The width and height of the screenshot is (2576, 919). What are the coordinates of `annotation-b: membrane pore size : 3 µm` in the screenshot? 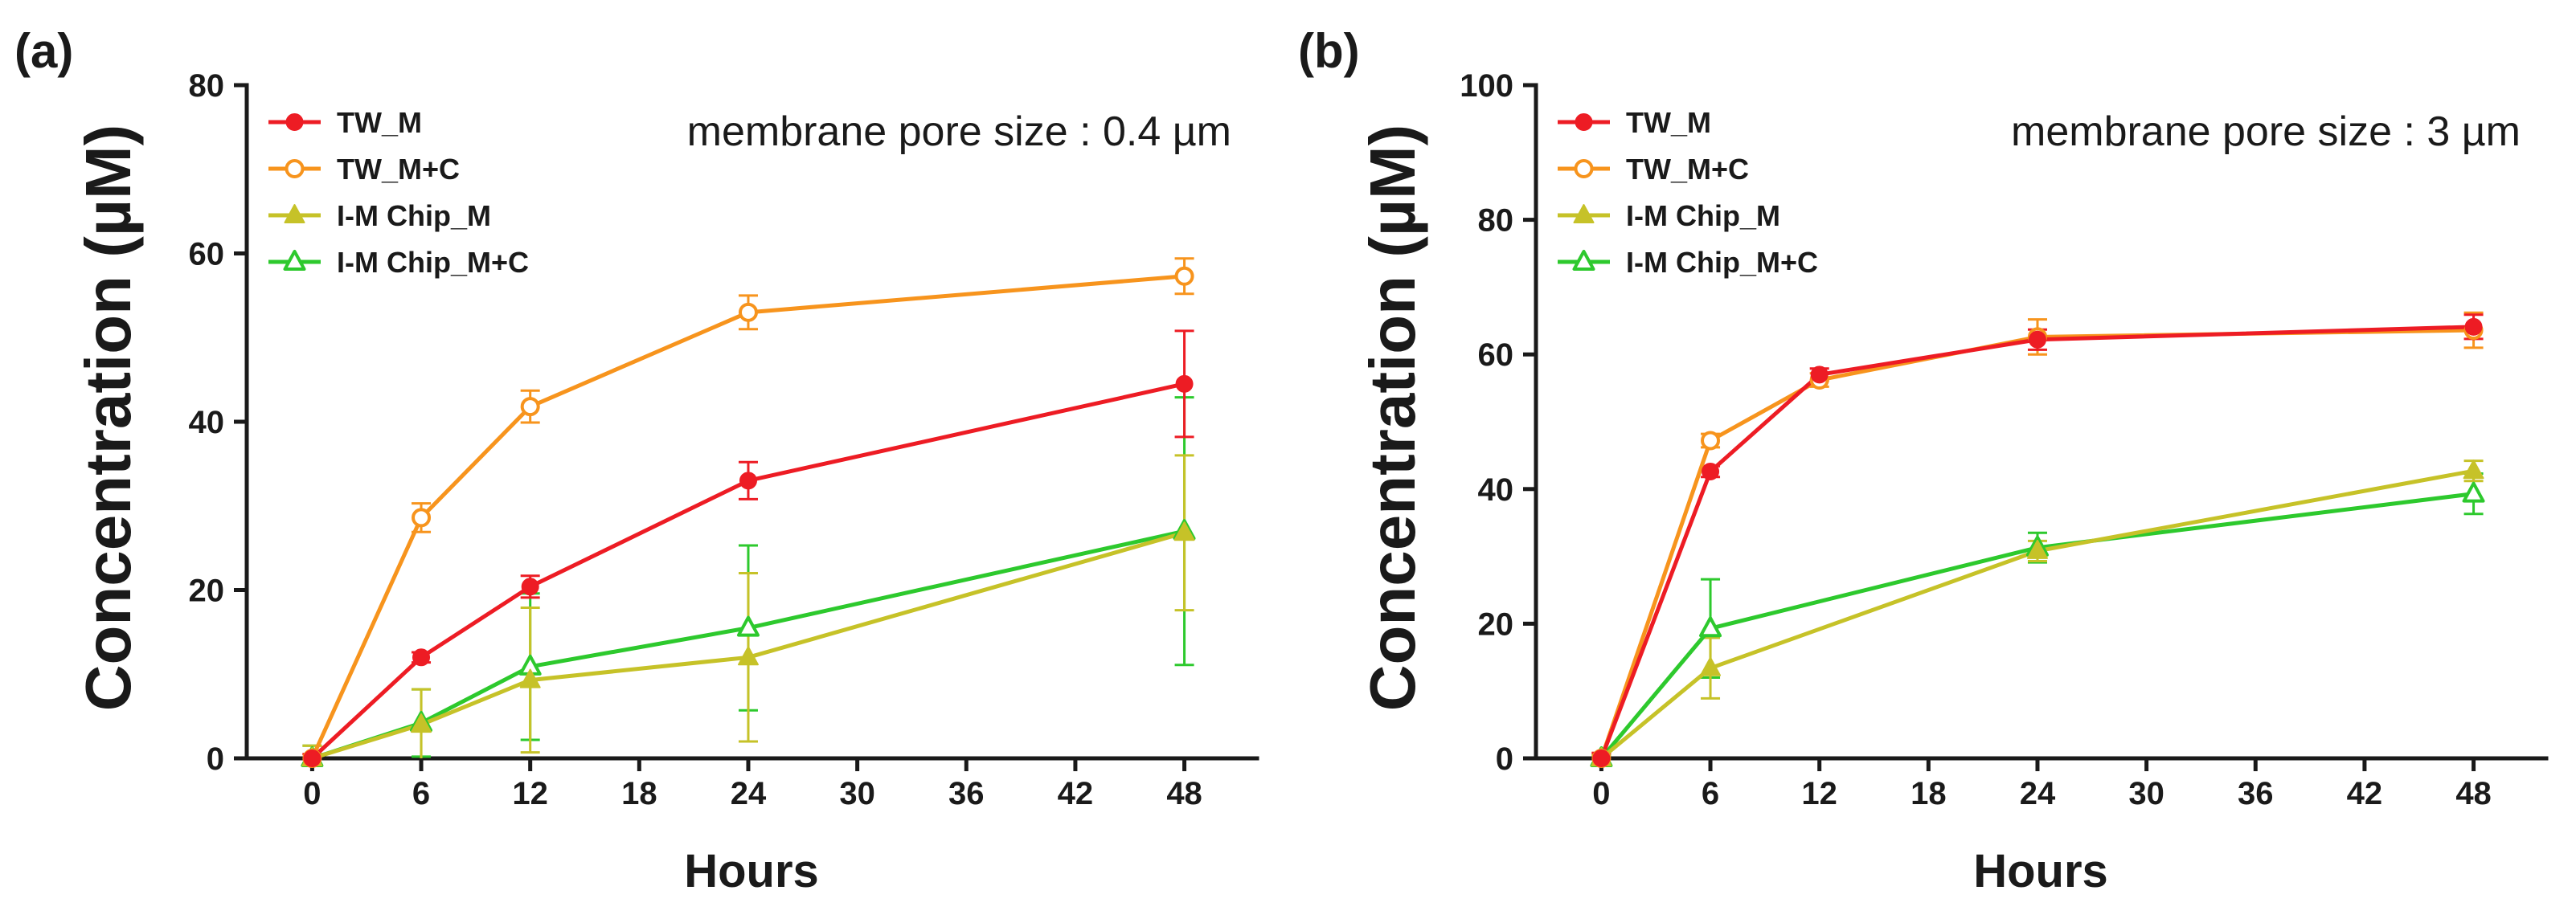 It's located at (2266, 131).